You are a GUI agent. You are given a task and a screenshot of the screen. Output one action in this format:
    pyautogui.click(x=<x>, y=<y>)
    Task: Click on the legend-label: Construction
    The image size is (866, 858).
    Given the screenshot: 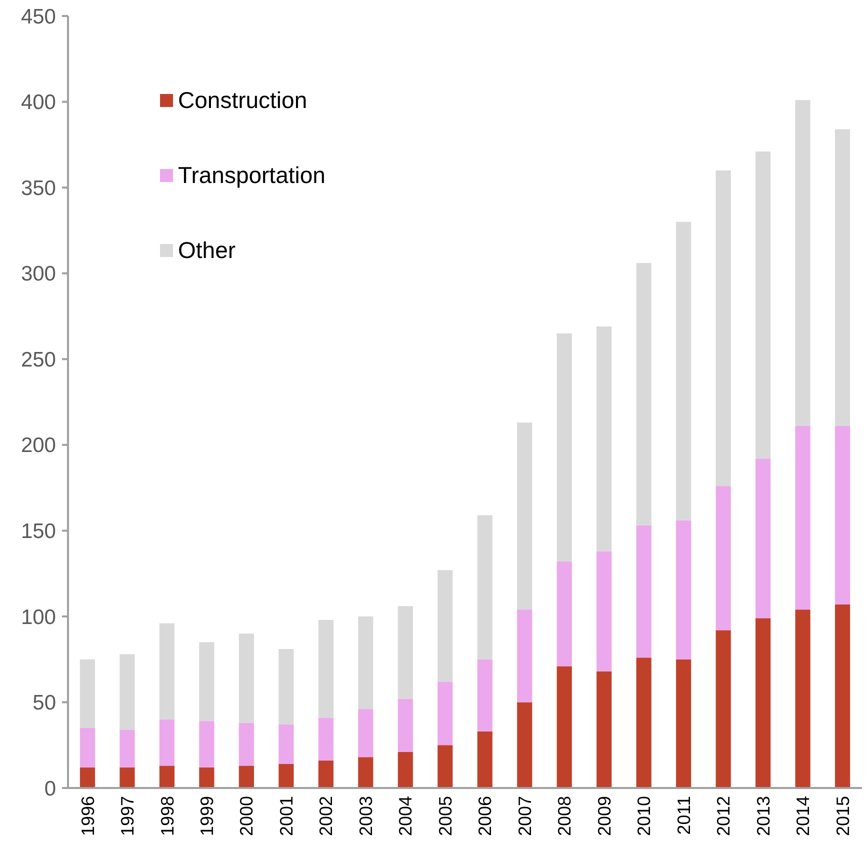 What is the action you would take?
    pyautogui.click(x=243, y=100)
    